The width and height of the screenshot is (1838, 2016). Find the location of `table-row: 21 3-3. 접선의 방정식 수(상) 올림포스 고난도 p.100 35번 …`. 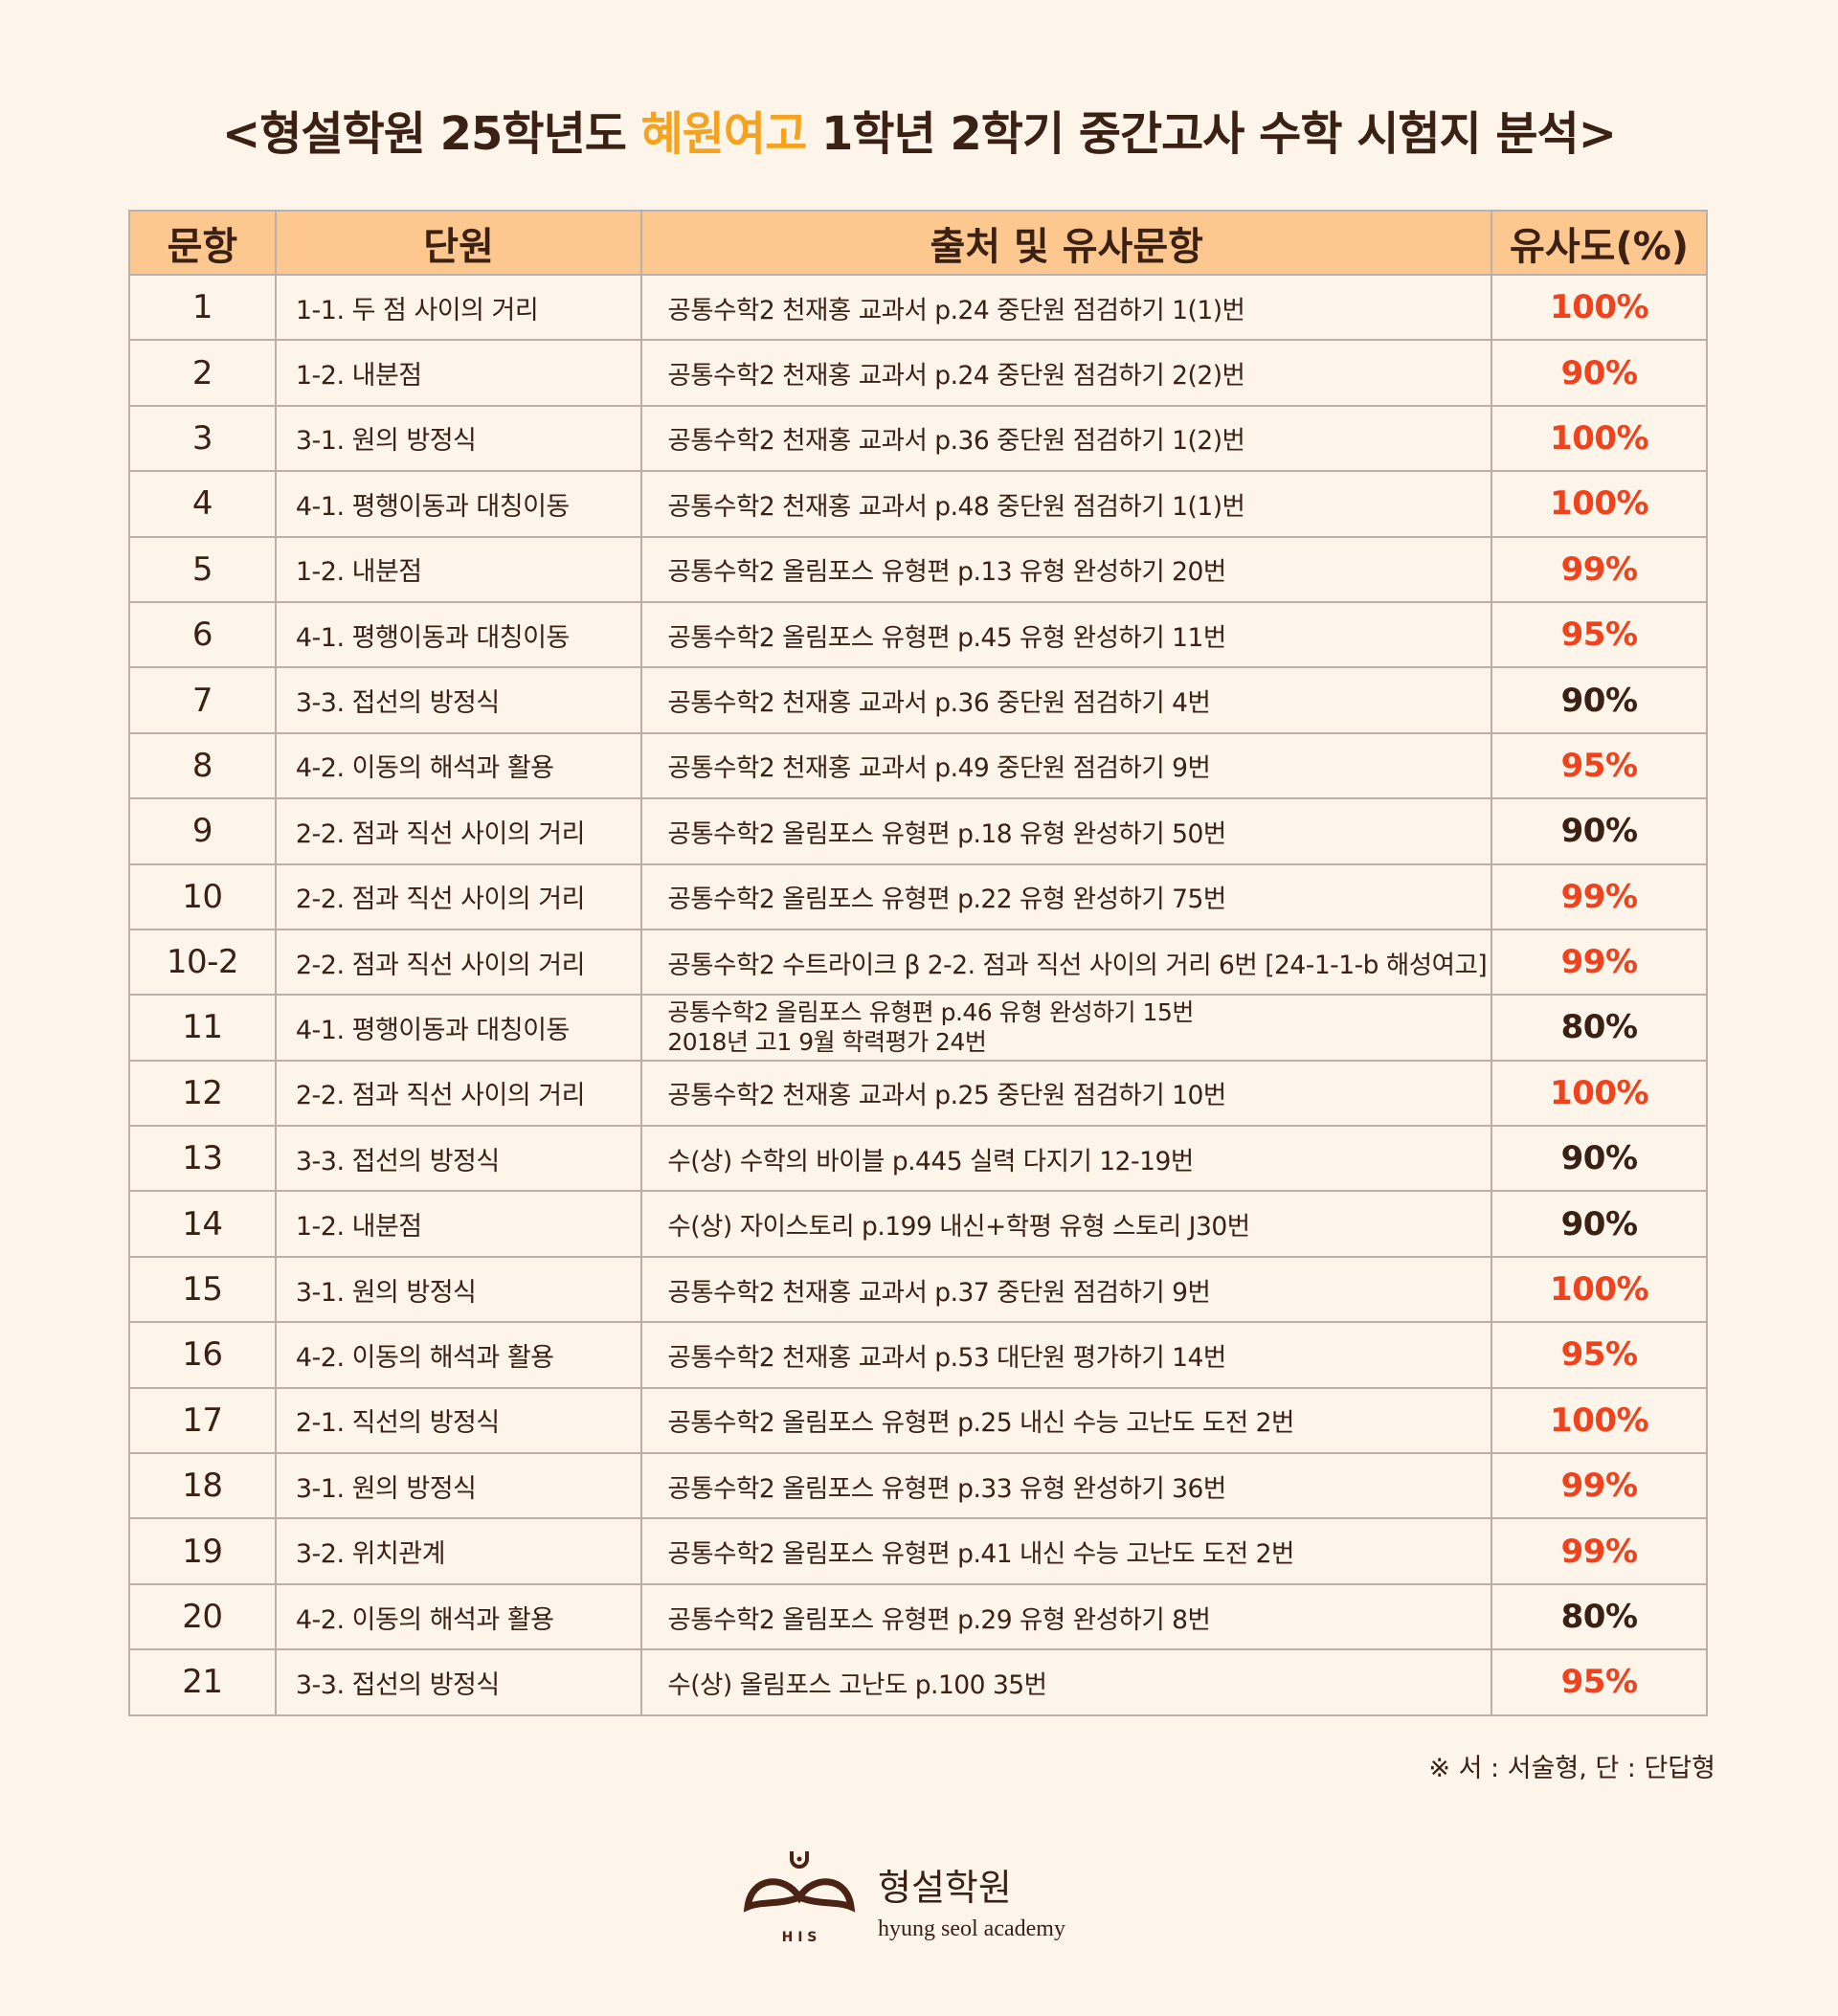

table-row: 21 3-3. 접선의 방정식 수(상) 올림포스 고난도 p.100 35번 … is located at coordinates (918, 1682).